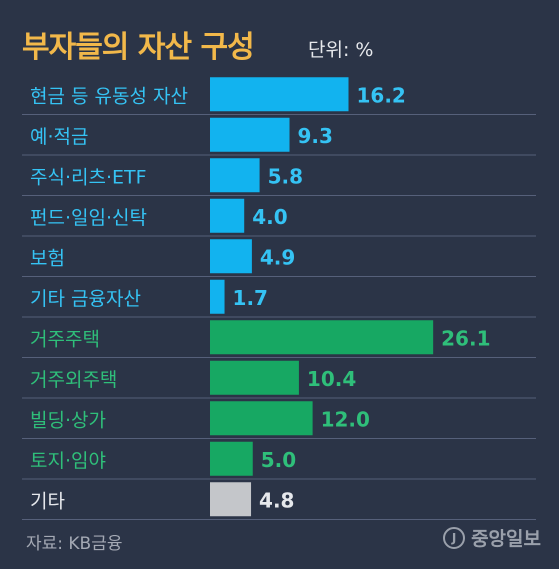 The image size is (559, 569). I want to click on category-label: 기타 금융자산, so click(85, 299).